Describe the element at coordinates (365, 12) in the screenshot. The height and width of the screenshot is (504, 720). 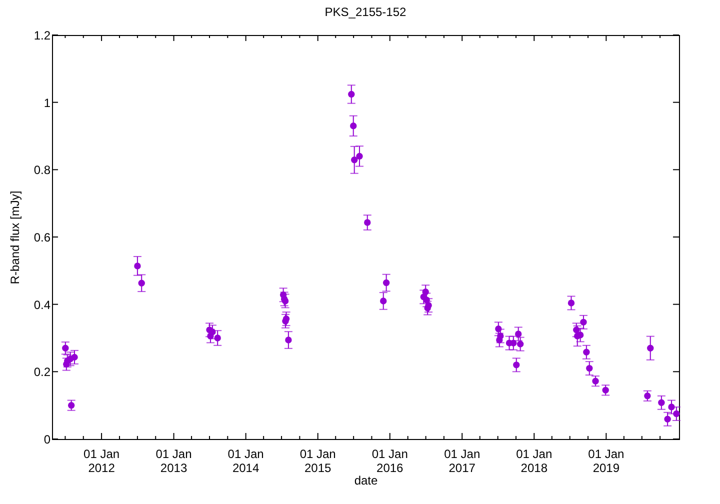
I see `chart-title: PKS_2155-152` at that location.